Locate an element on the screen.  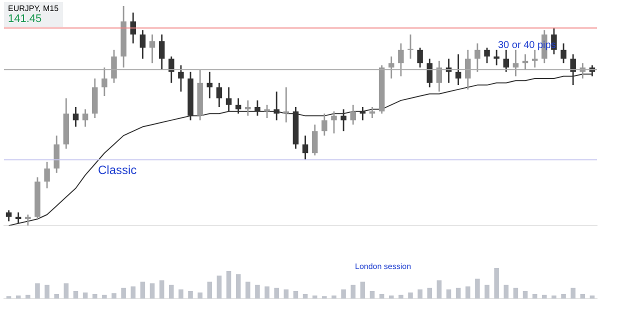
annotation: 30 or 40 pips is located at coordinates (527, 45).